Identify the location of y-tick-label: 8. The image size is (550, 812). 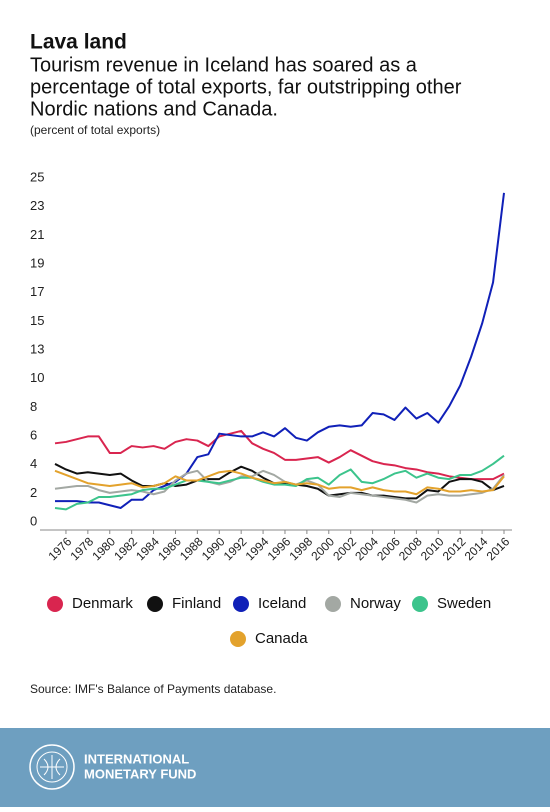
(33, 406).